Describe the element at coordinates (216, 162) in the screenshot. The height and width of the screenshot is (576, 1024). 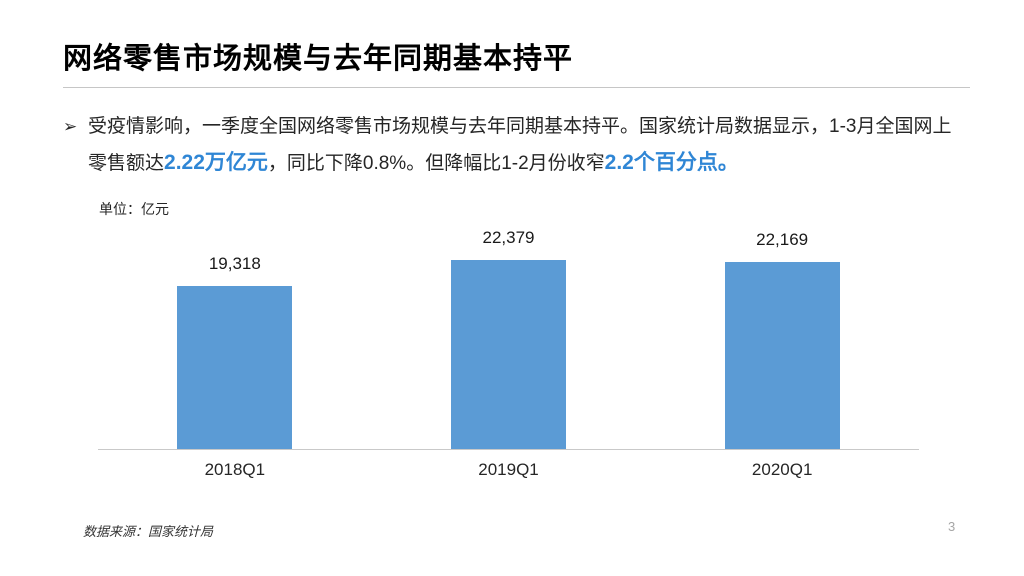
I see `highlight-value-1: 2.22万亿元` at that location.